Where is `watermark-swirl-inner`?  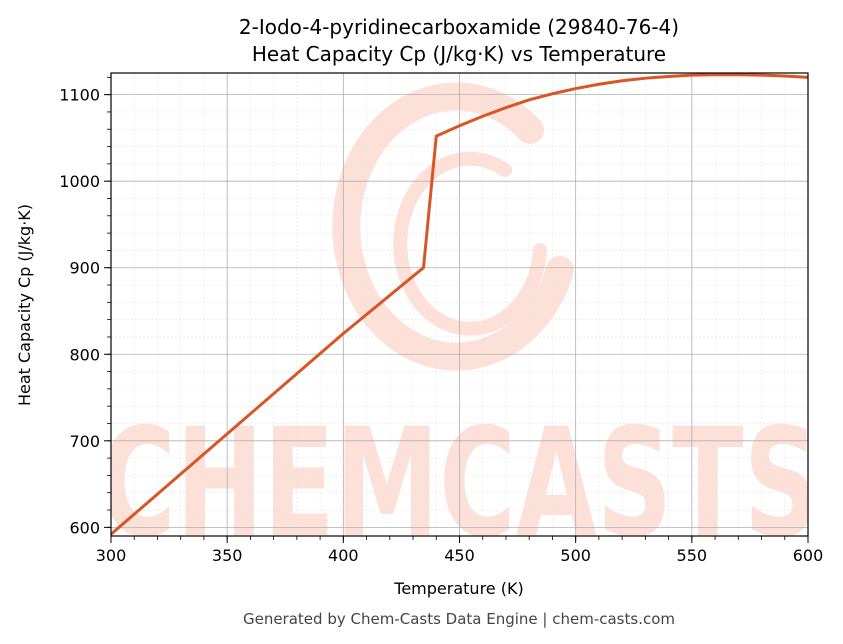
watermark-swirl-inner is located at coordinates (470, 243).